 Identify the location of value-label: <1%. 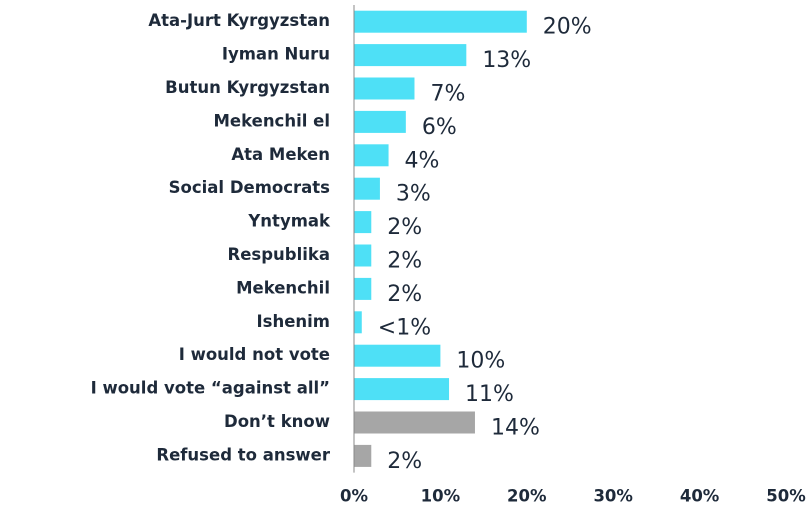
(404, 327).